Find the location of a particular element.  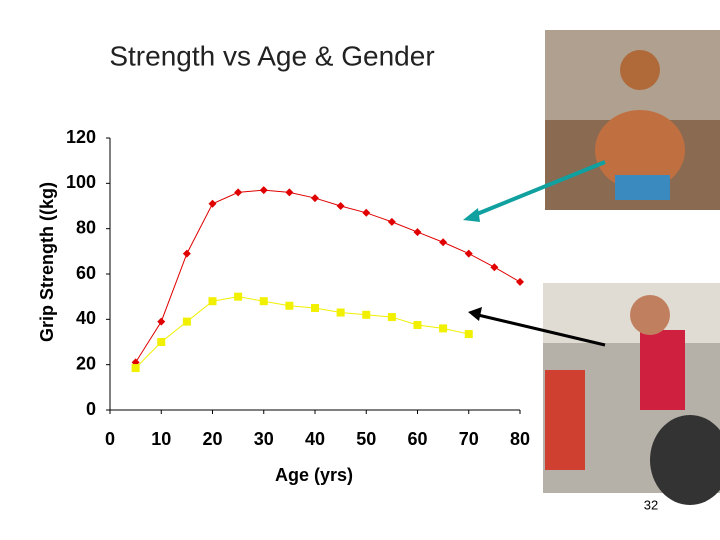

chart-title: Strength vs Age & Gender is located at coordinates (271, 55).